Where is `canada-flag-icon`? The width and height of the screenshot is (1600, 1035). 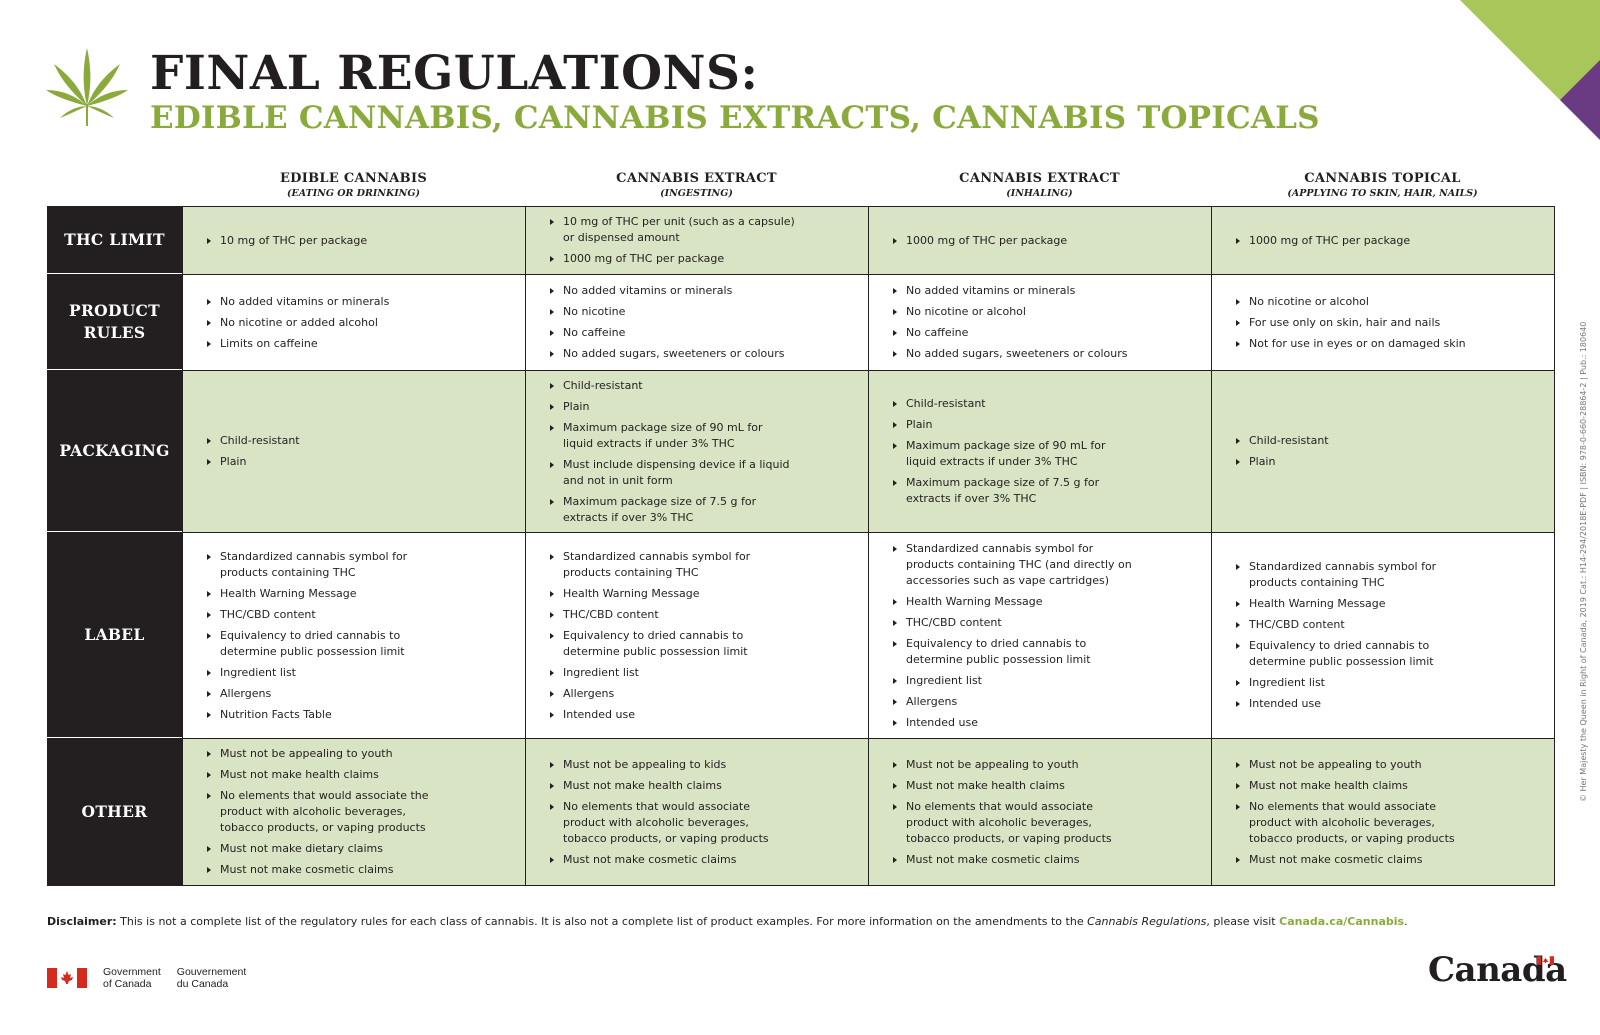 canada-flag-icon is located at coordinates (67, 978).